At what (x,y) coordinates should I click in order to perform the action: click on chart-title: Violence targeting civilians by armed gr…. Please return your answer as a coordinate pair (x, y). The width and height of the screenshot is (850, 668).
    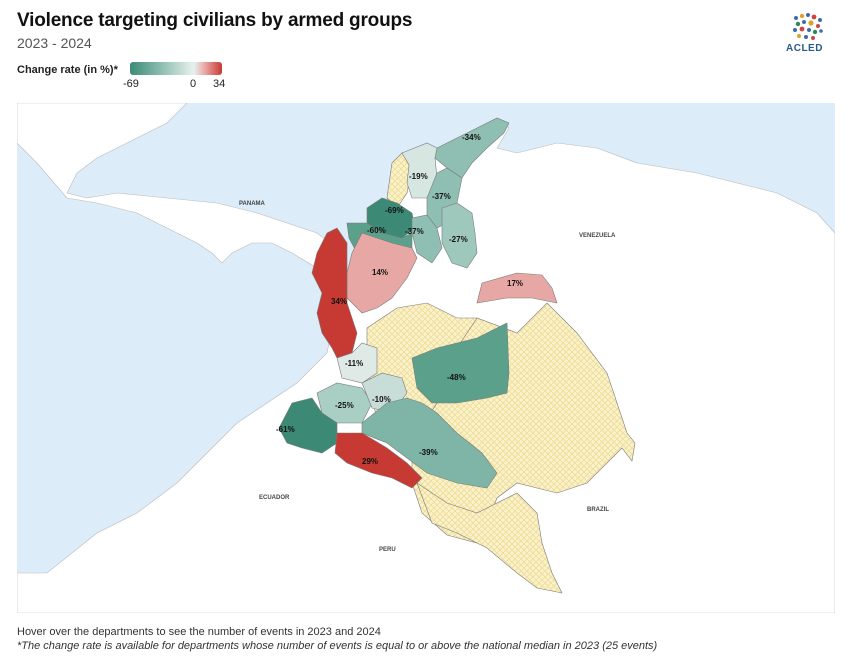
    Looking at the image, I should click on (215, 20).